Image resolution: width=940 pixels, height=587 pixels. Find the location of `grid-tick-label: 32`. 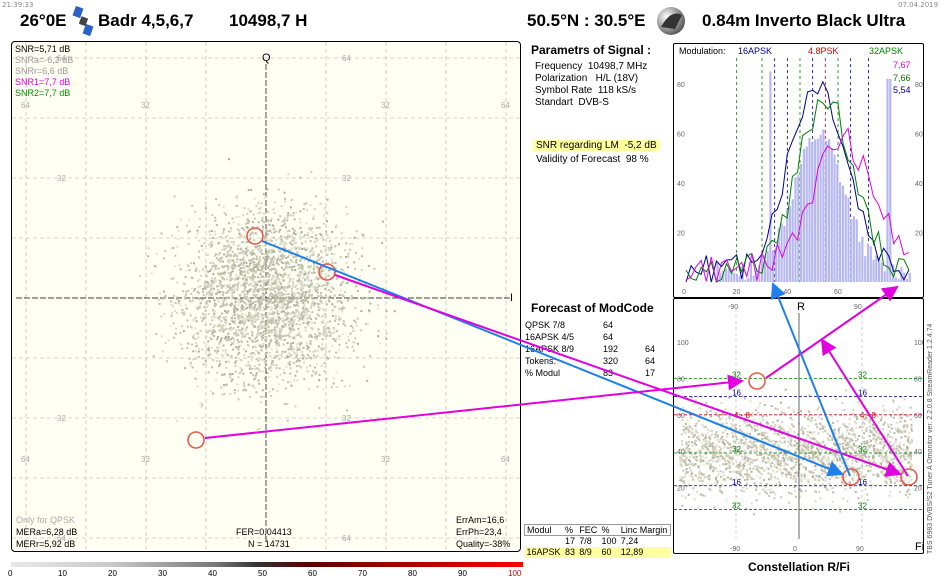

grid-tick-label: 32 is located at coordinates (145, 105).